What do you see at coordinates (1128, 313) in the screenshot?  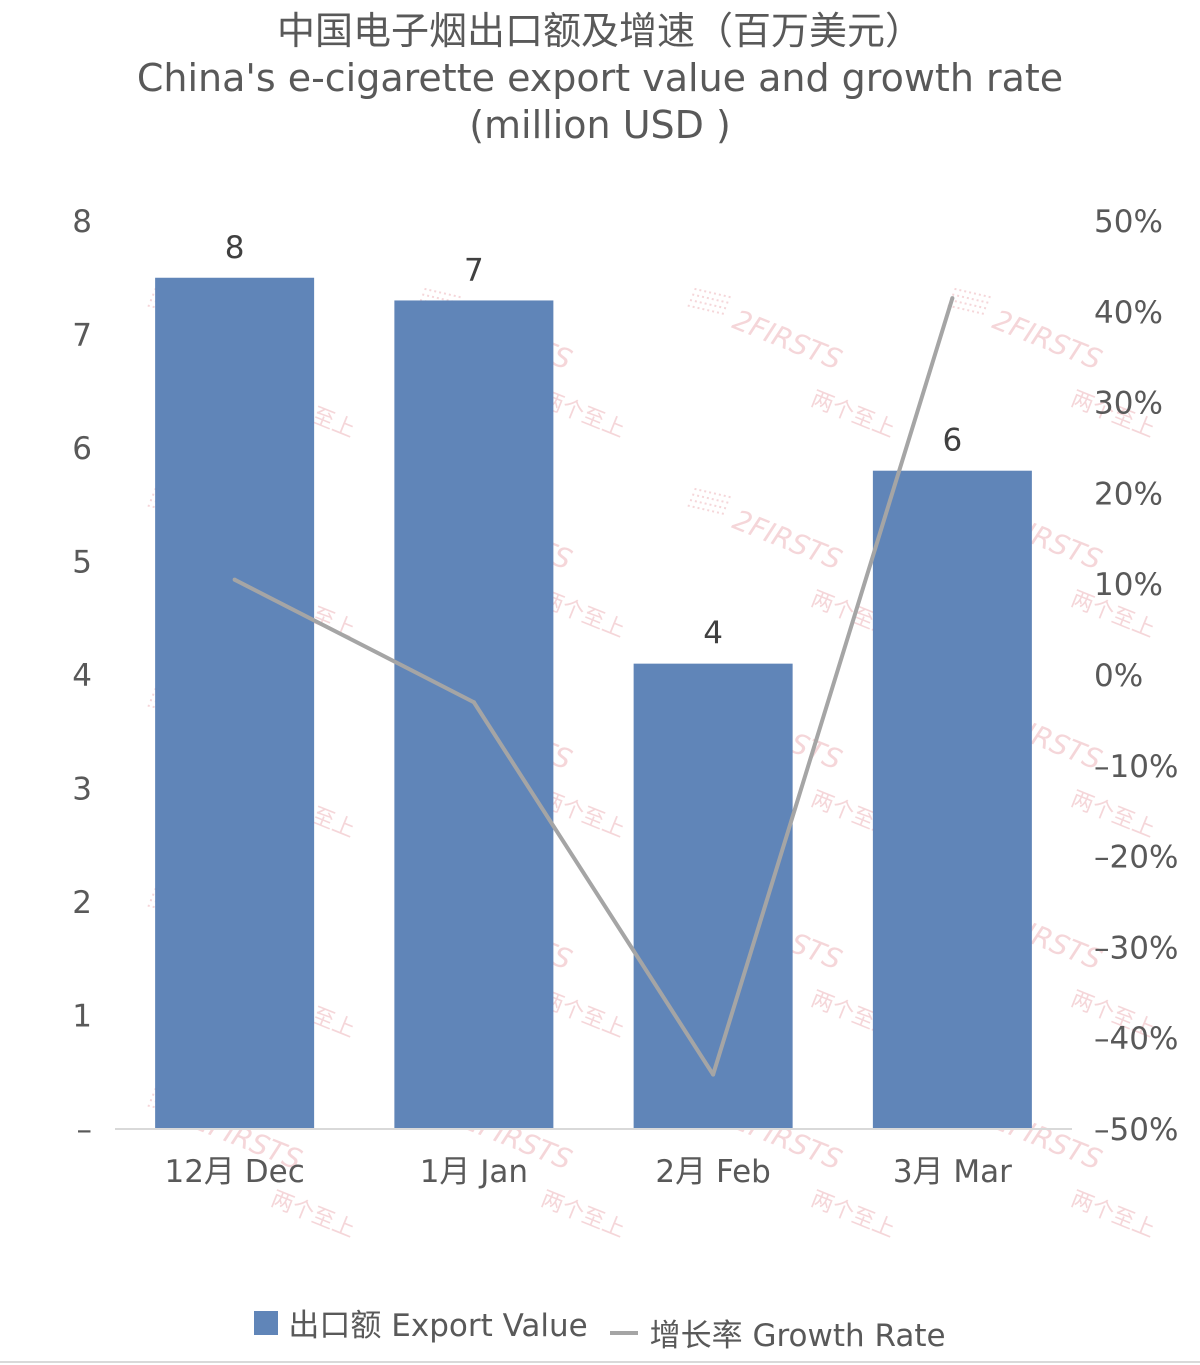 I see `y-right-tick-label: 40%` at bounding box center [1128, 313].